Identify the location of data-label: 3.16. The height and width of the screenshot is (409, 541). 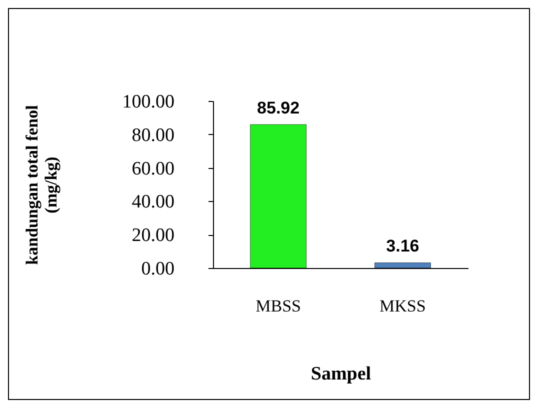
(403, 246).